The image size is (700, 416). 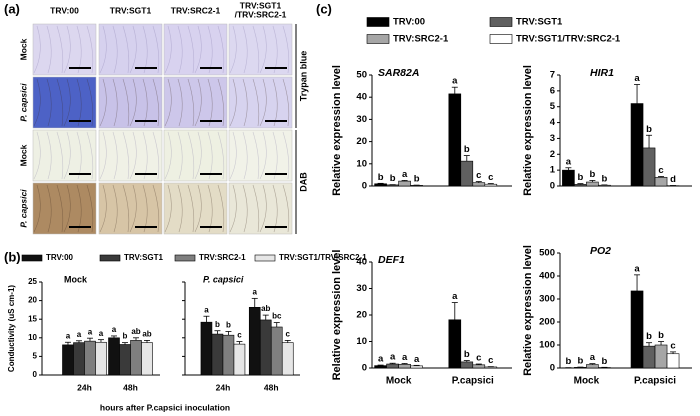 What do you see at coordinates (421, 39) in the screenshot?
I see `legend-label: TRV:SRC2-1` at bounding box center [421, 39].